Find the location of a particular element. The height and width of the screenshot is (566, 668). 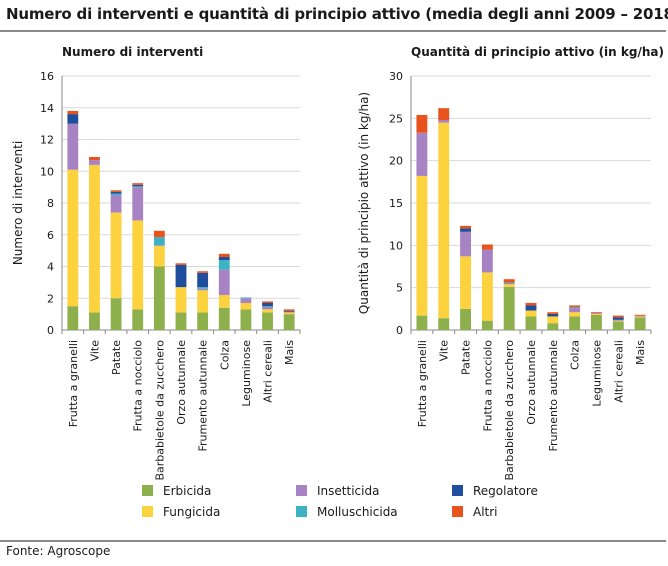

y-tick-label: 2 is located at coordinates (50, 298).